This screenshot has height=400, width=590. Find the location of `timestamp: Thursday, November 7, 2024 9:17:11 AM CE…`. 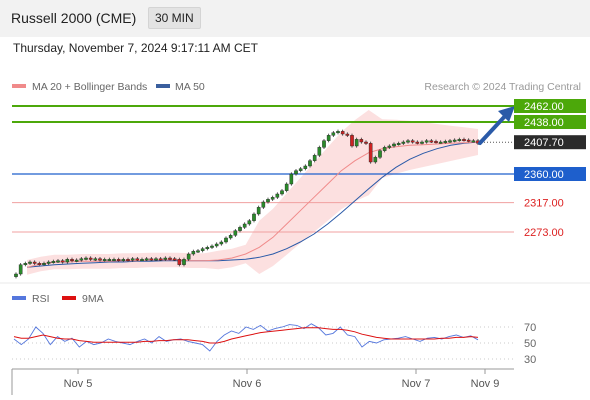

timestamp: Thursday, November 7, 2024 9:17:11 AM CE… is located at coordinates (136, 48).